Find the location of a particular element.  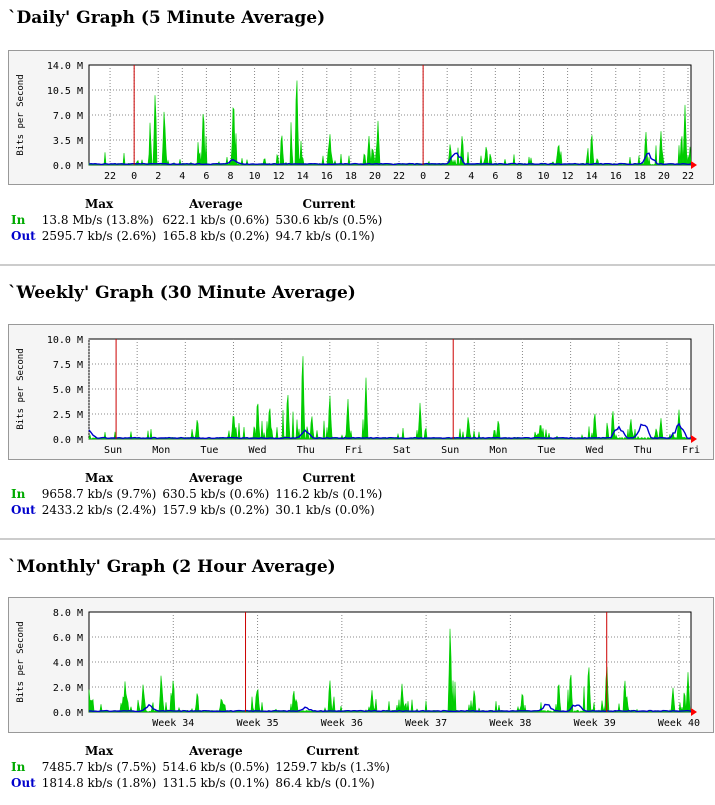

in-average: 622.1 kb/s (0.6%) is located at coordinates (216, 220).